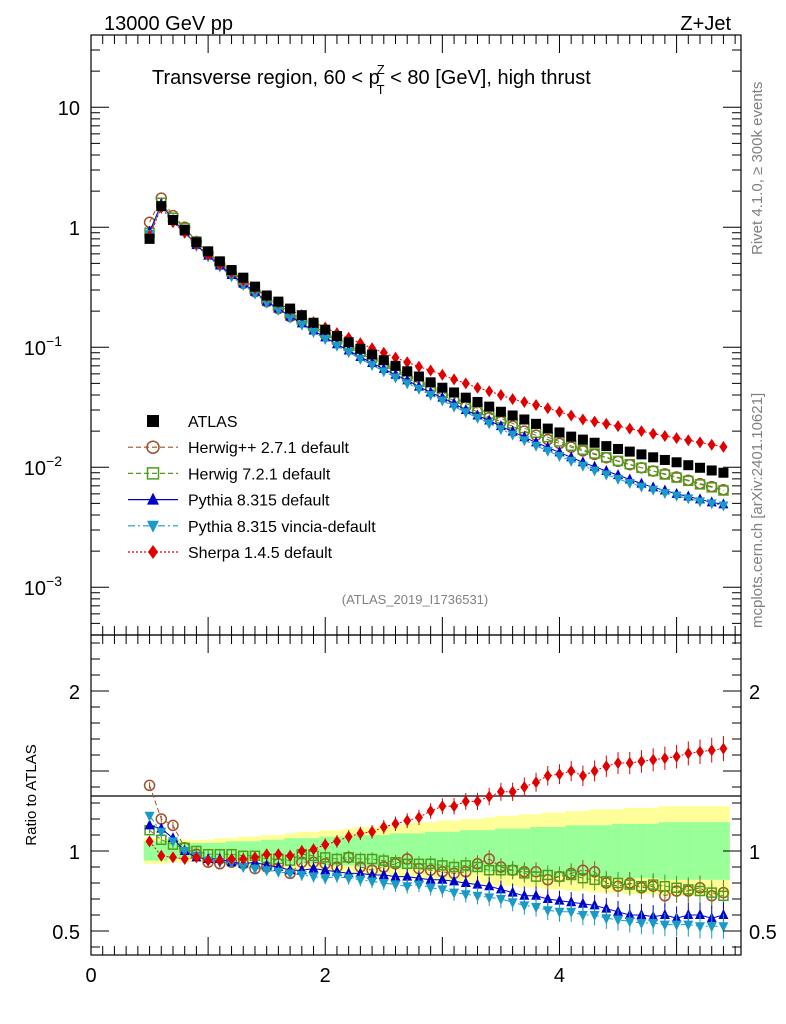 The width and height of the screenshot is (786, 1024). I want to click on ratio-series-herwig-7-2-1-default, so click(436, 866).